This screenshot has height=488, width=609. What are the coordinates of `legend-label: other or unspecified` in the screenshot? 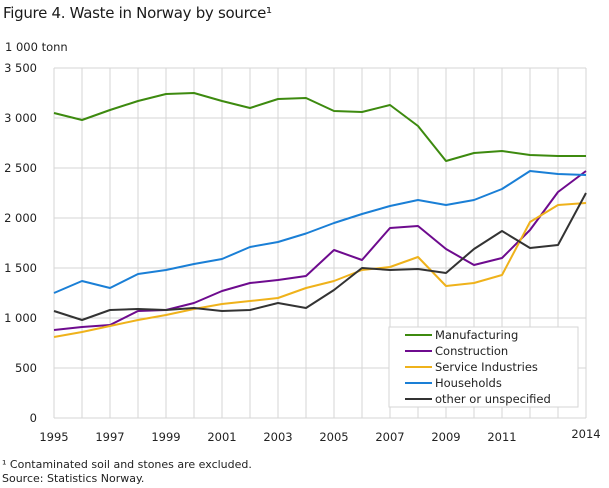 It's located at (493, 399).